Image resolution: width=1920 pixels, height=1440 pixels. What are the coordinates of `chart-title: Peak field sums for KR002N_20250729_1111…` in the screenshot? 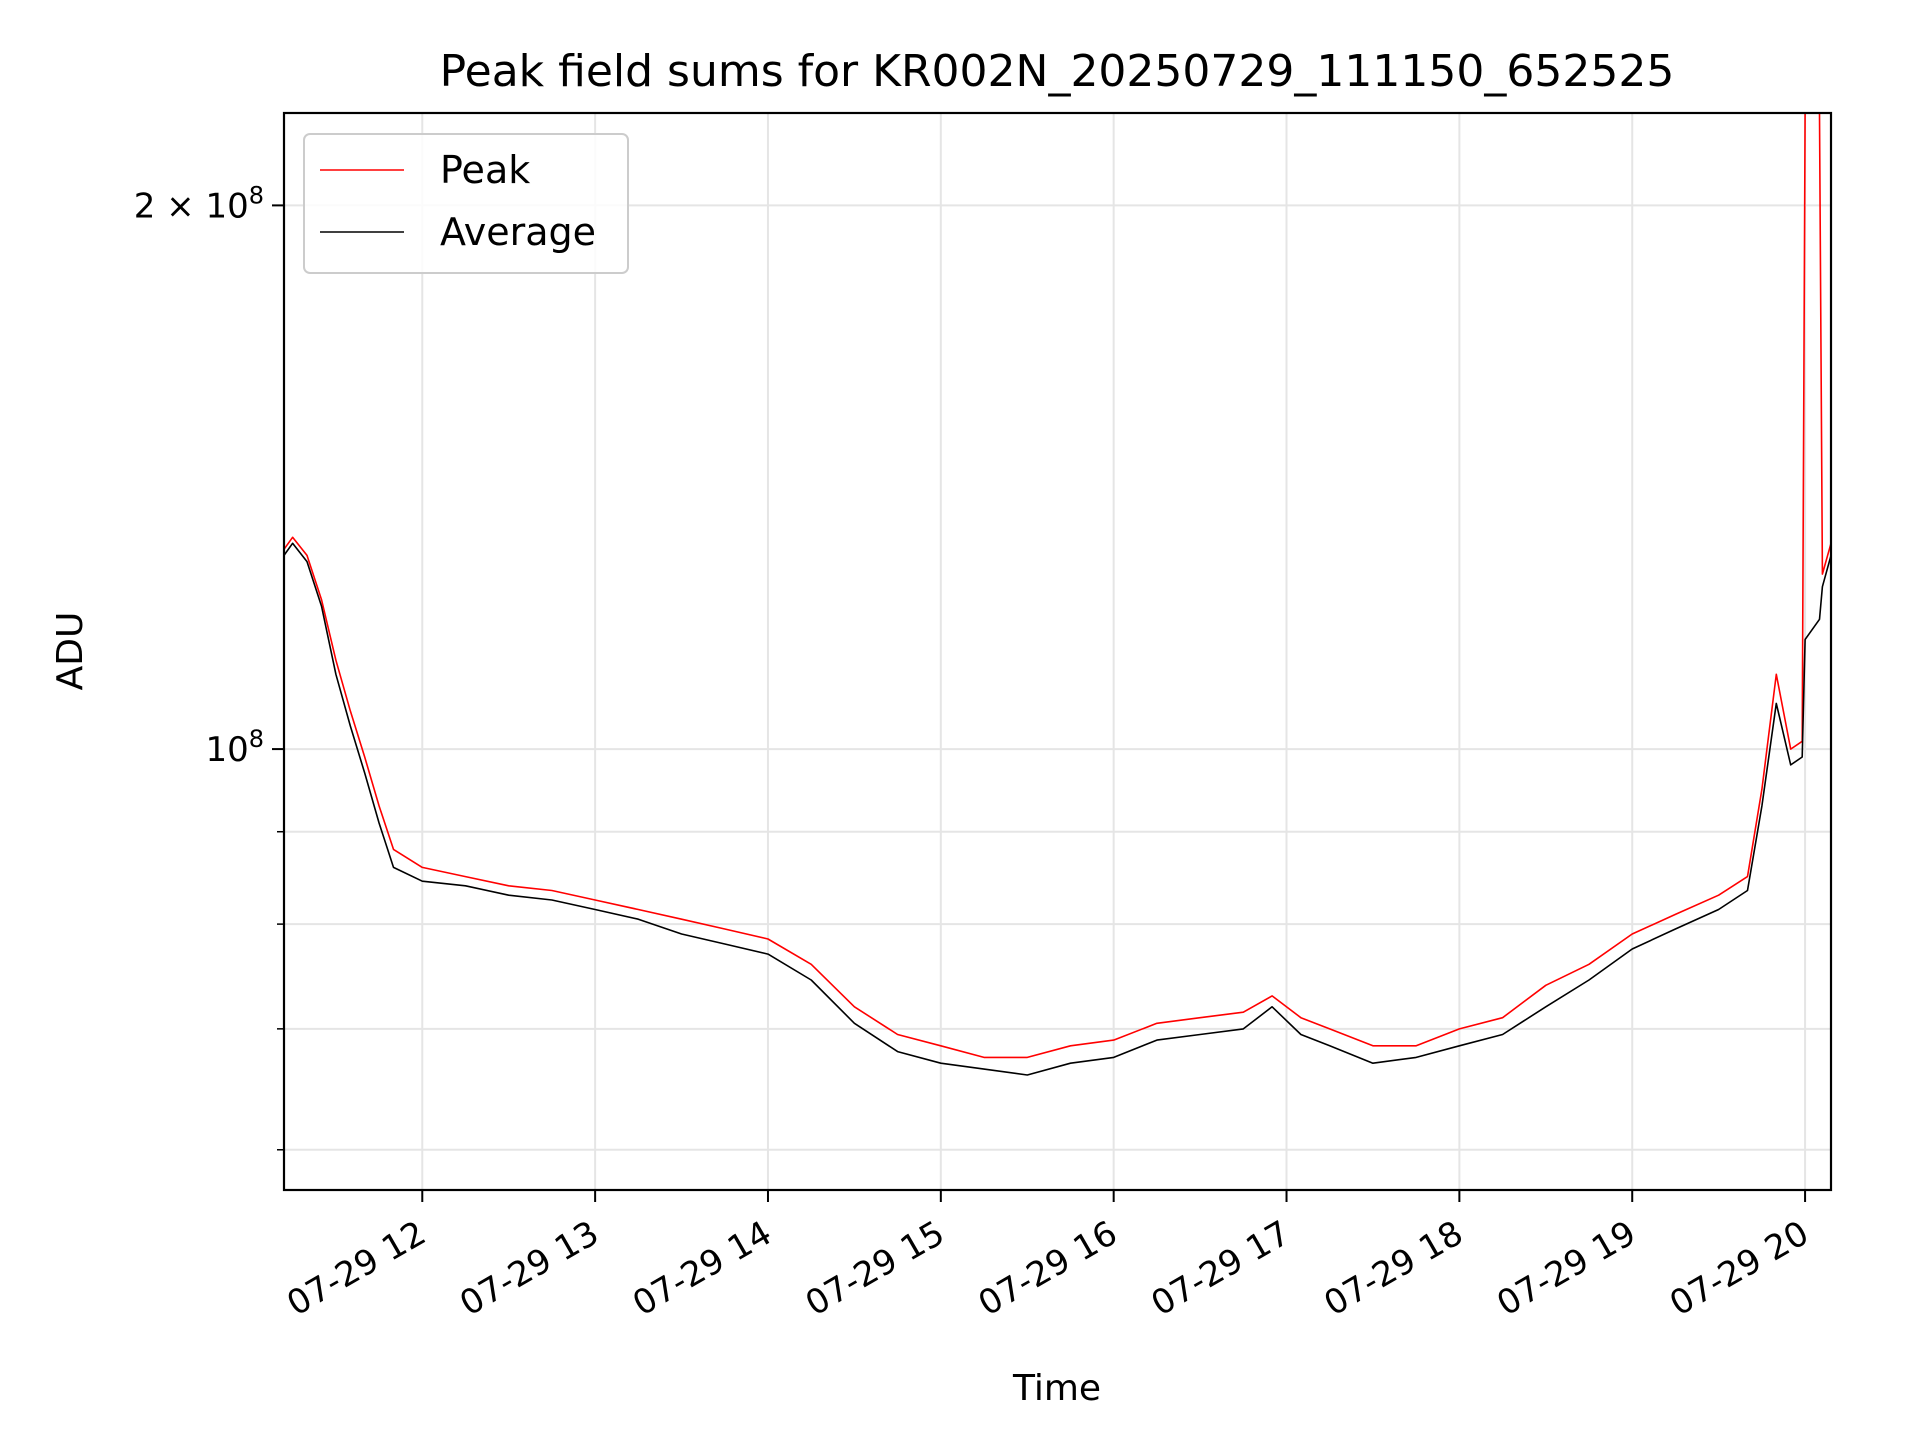 It's located at (1057, 71).